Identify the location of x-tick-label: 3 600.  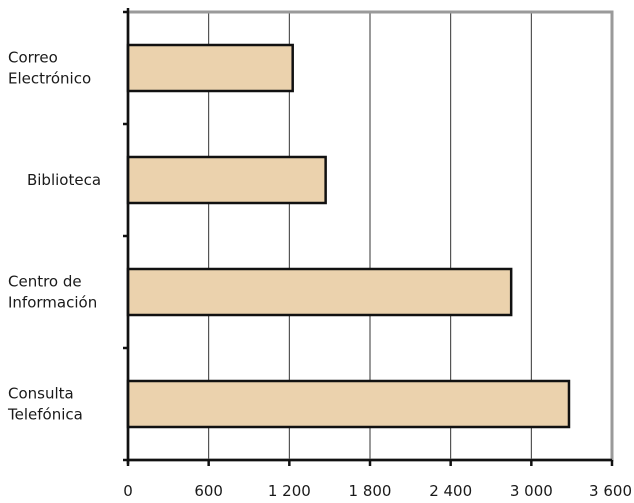
(610, 491).